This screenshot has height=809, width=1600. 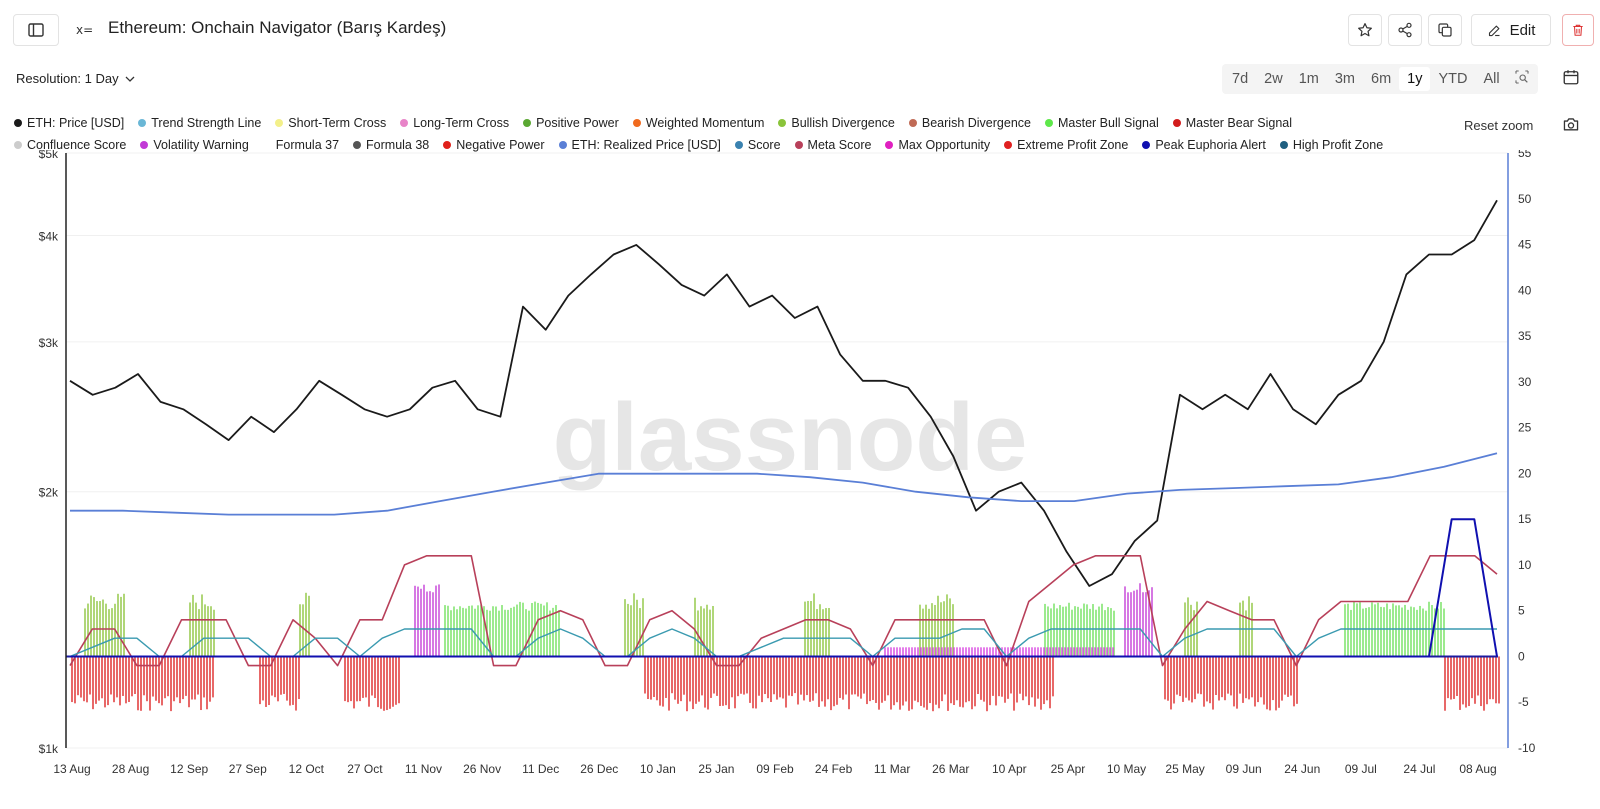 I want to click on legend-item: Short-Term Cross, so click(x=330, y=123).